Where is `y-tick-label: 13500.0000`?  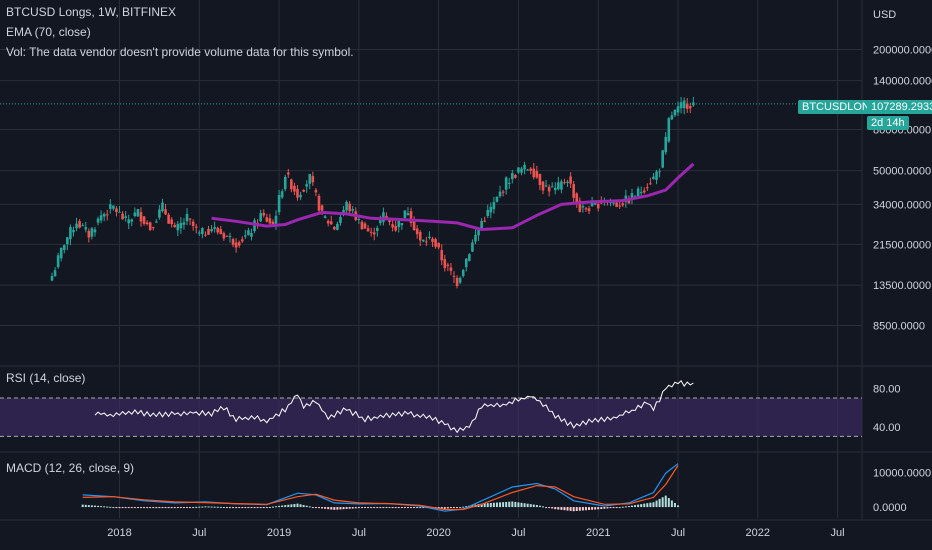 y-tick-label: 13500.0000 is located at coordinates (902, 286).